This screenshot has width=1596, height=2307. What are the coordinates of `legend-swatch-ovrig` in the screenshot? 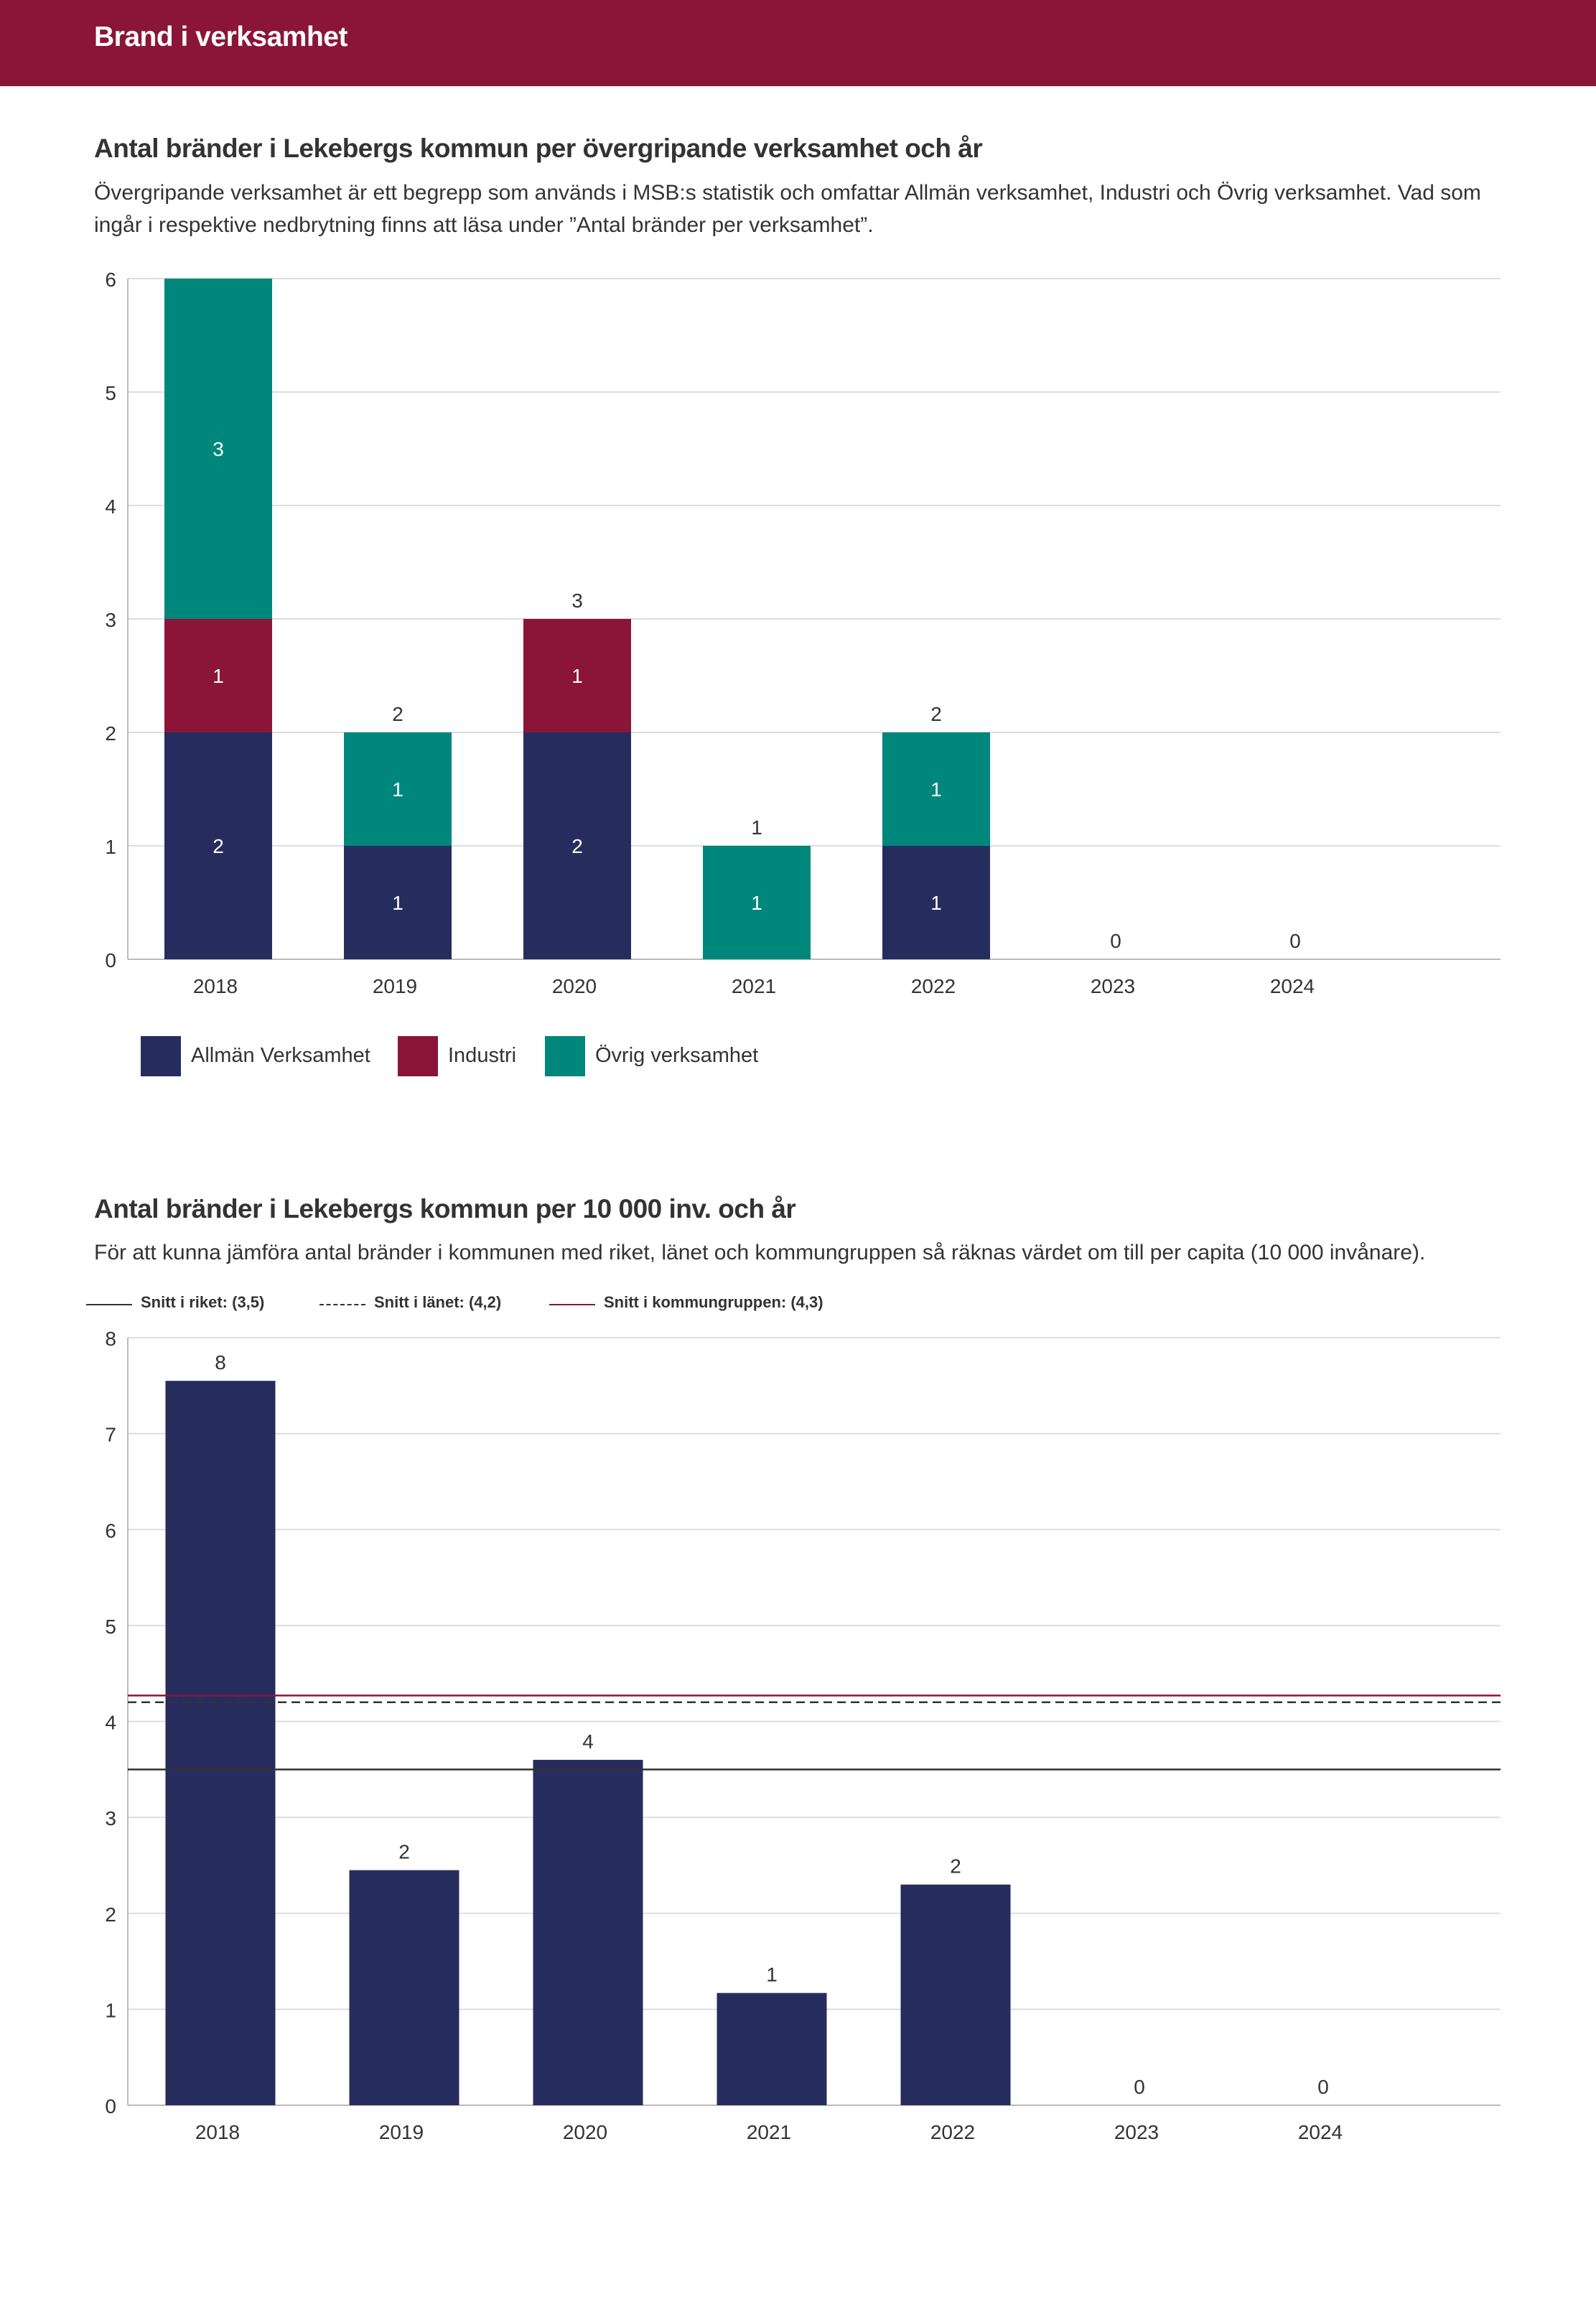 It's located at (565, 1056).